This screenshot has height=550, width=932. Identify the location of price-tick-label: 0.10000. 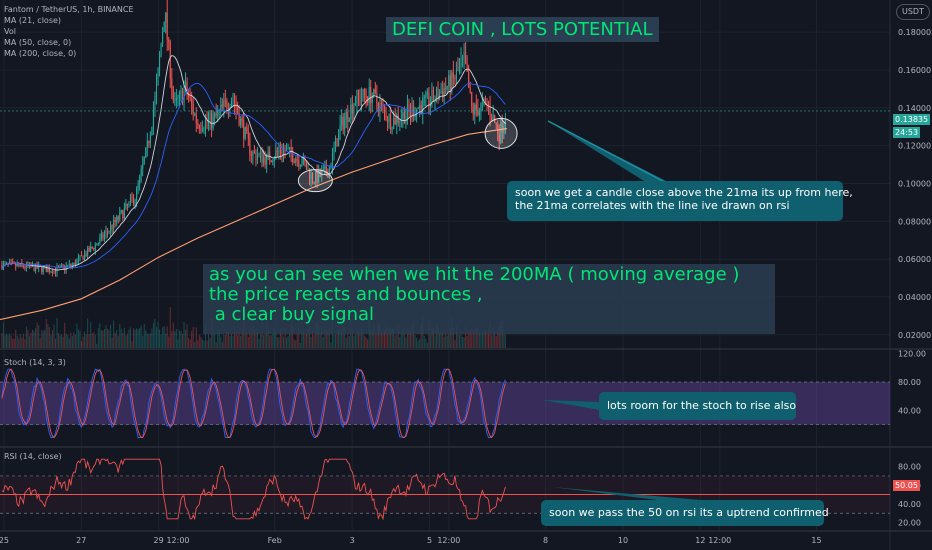
(914, 183).